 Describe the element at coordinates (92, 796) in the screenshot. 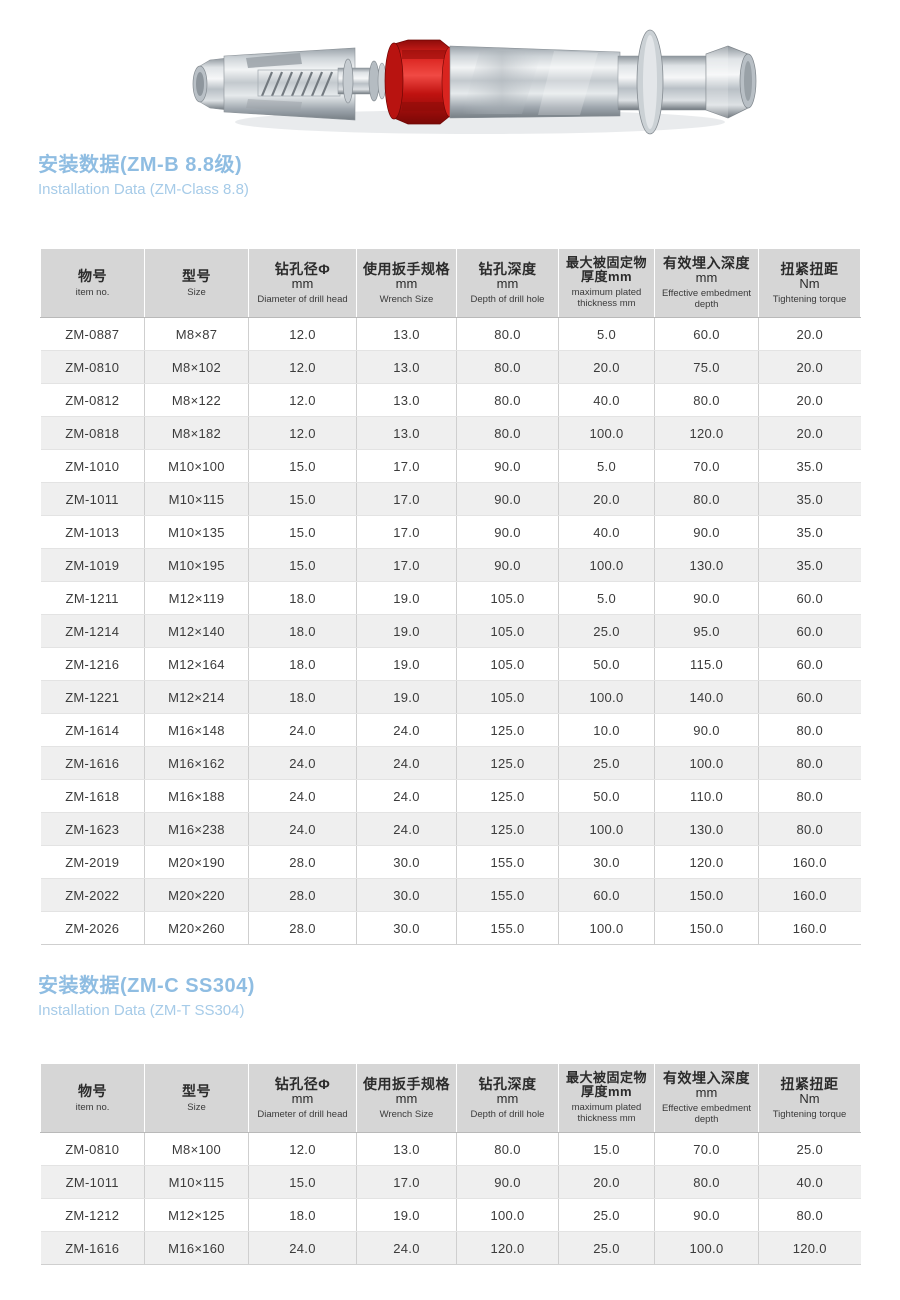

I see `cell-item-no: ZM-1618` at that location.